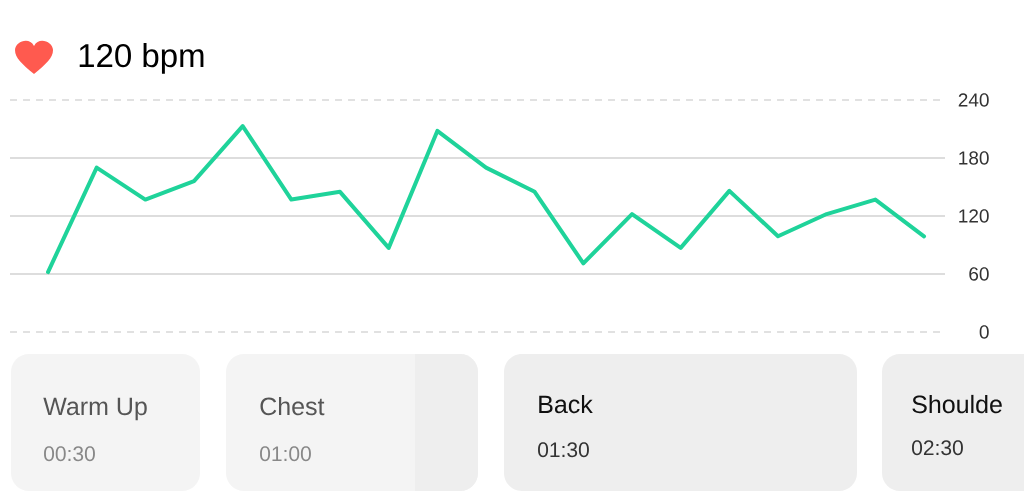  Describe the element at coordinates (285, 454) in the screenshot. I see `text: 01:00` at that location.